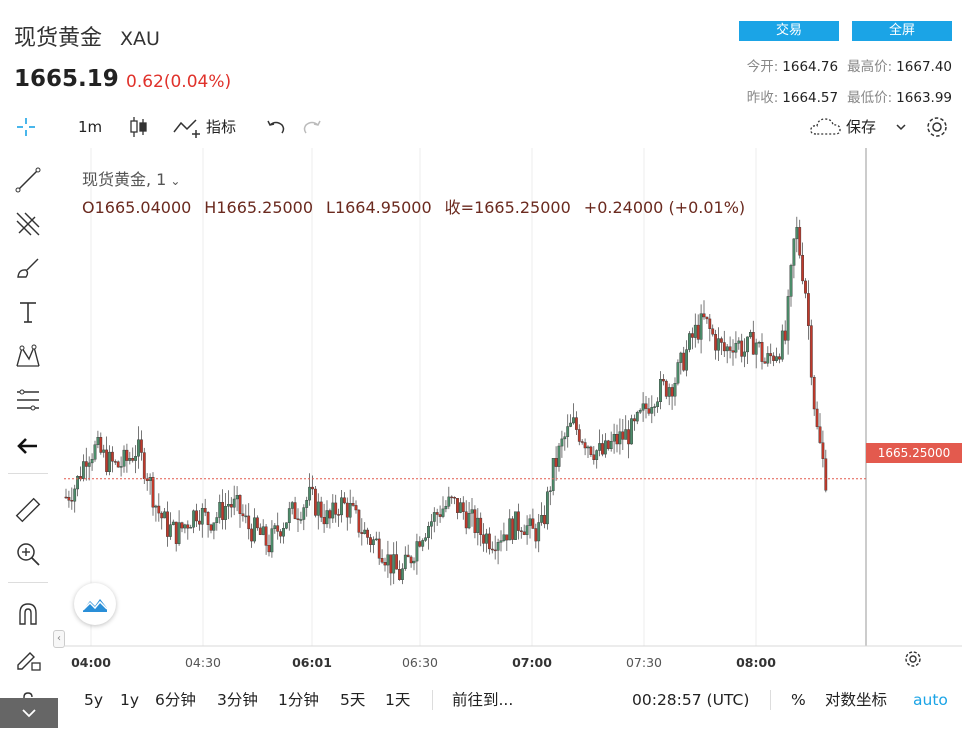 The image size is (966, 734). What do you see at coordinates (789, 31) in the screenshot?
I see `trade-button: 交易` at bounding box center [789, 31].